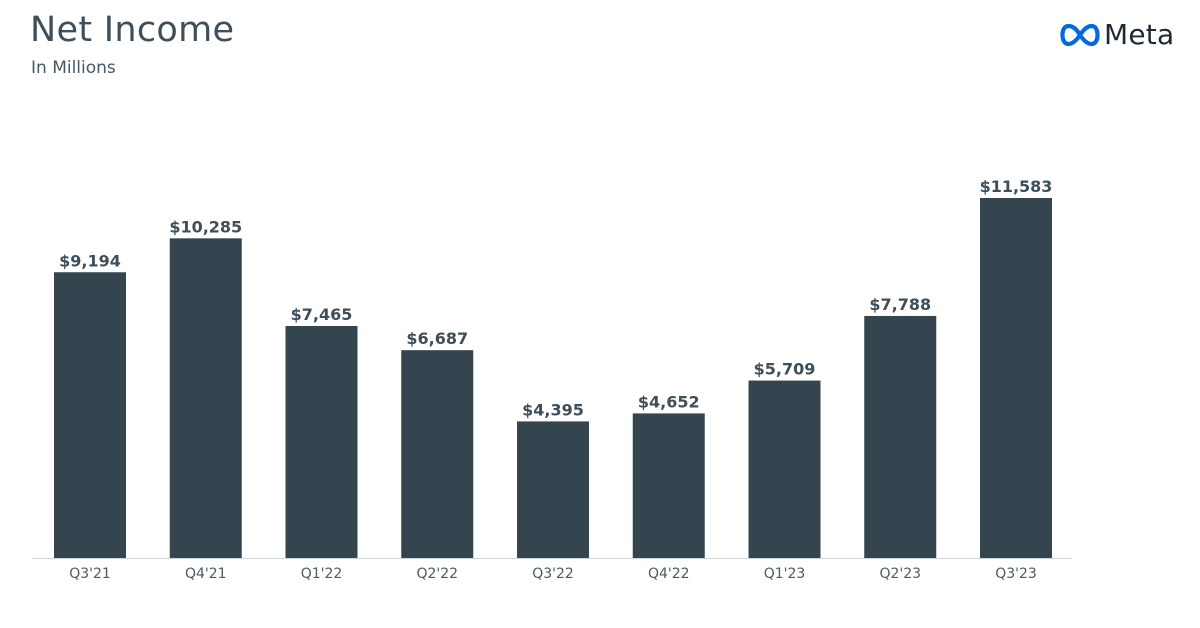 The image size is (1200, 628). What do you see at coordinates (132, 30) in the screenshot?
I see `chart-title: Net Income` at bounding box center [132, 30].